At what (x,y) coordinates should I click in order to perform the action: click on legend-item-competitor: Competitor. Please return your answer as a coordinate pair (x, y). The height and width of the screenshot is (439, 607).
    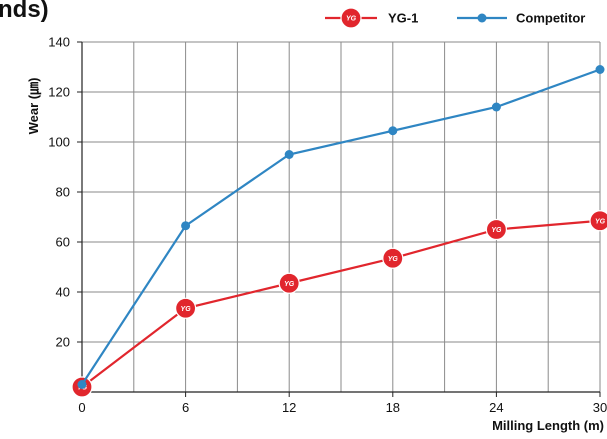
    Looking at the image, I should click on (521, 18).